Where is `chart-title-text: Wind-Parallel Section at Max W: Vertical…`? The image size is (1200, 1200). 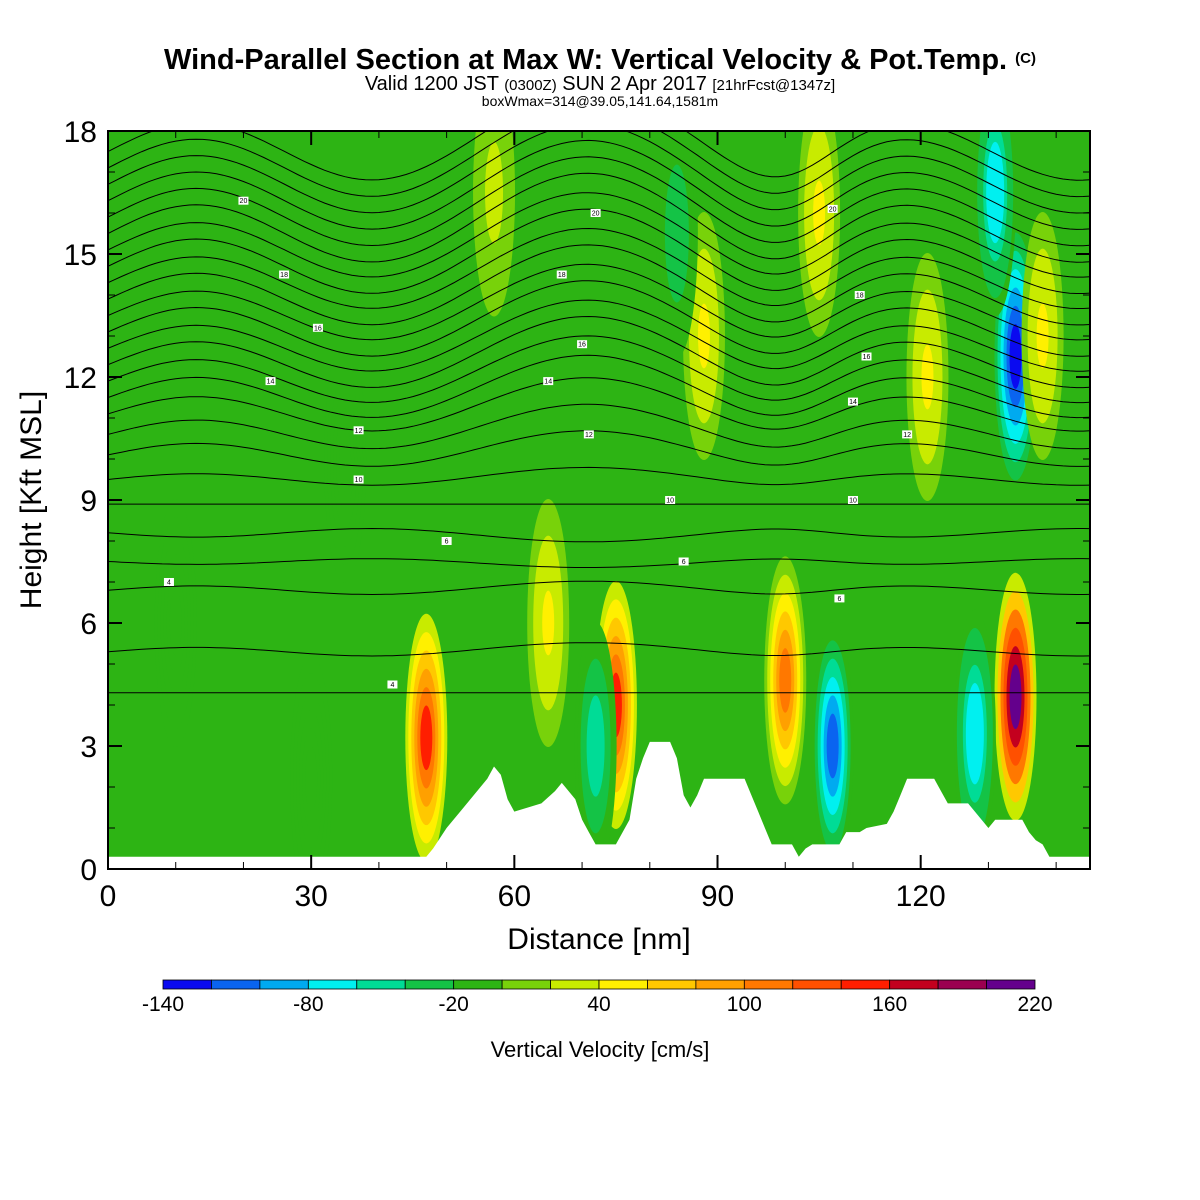 chart-title-text: Wind-Parallel Section at Max W: Vertical… is located at coordinates (585, 60).